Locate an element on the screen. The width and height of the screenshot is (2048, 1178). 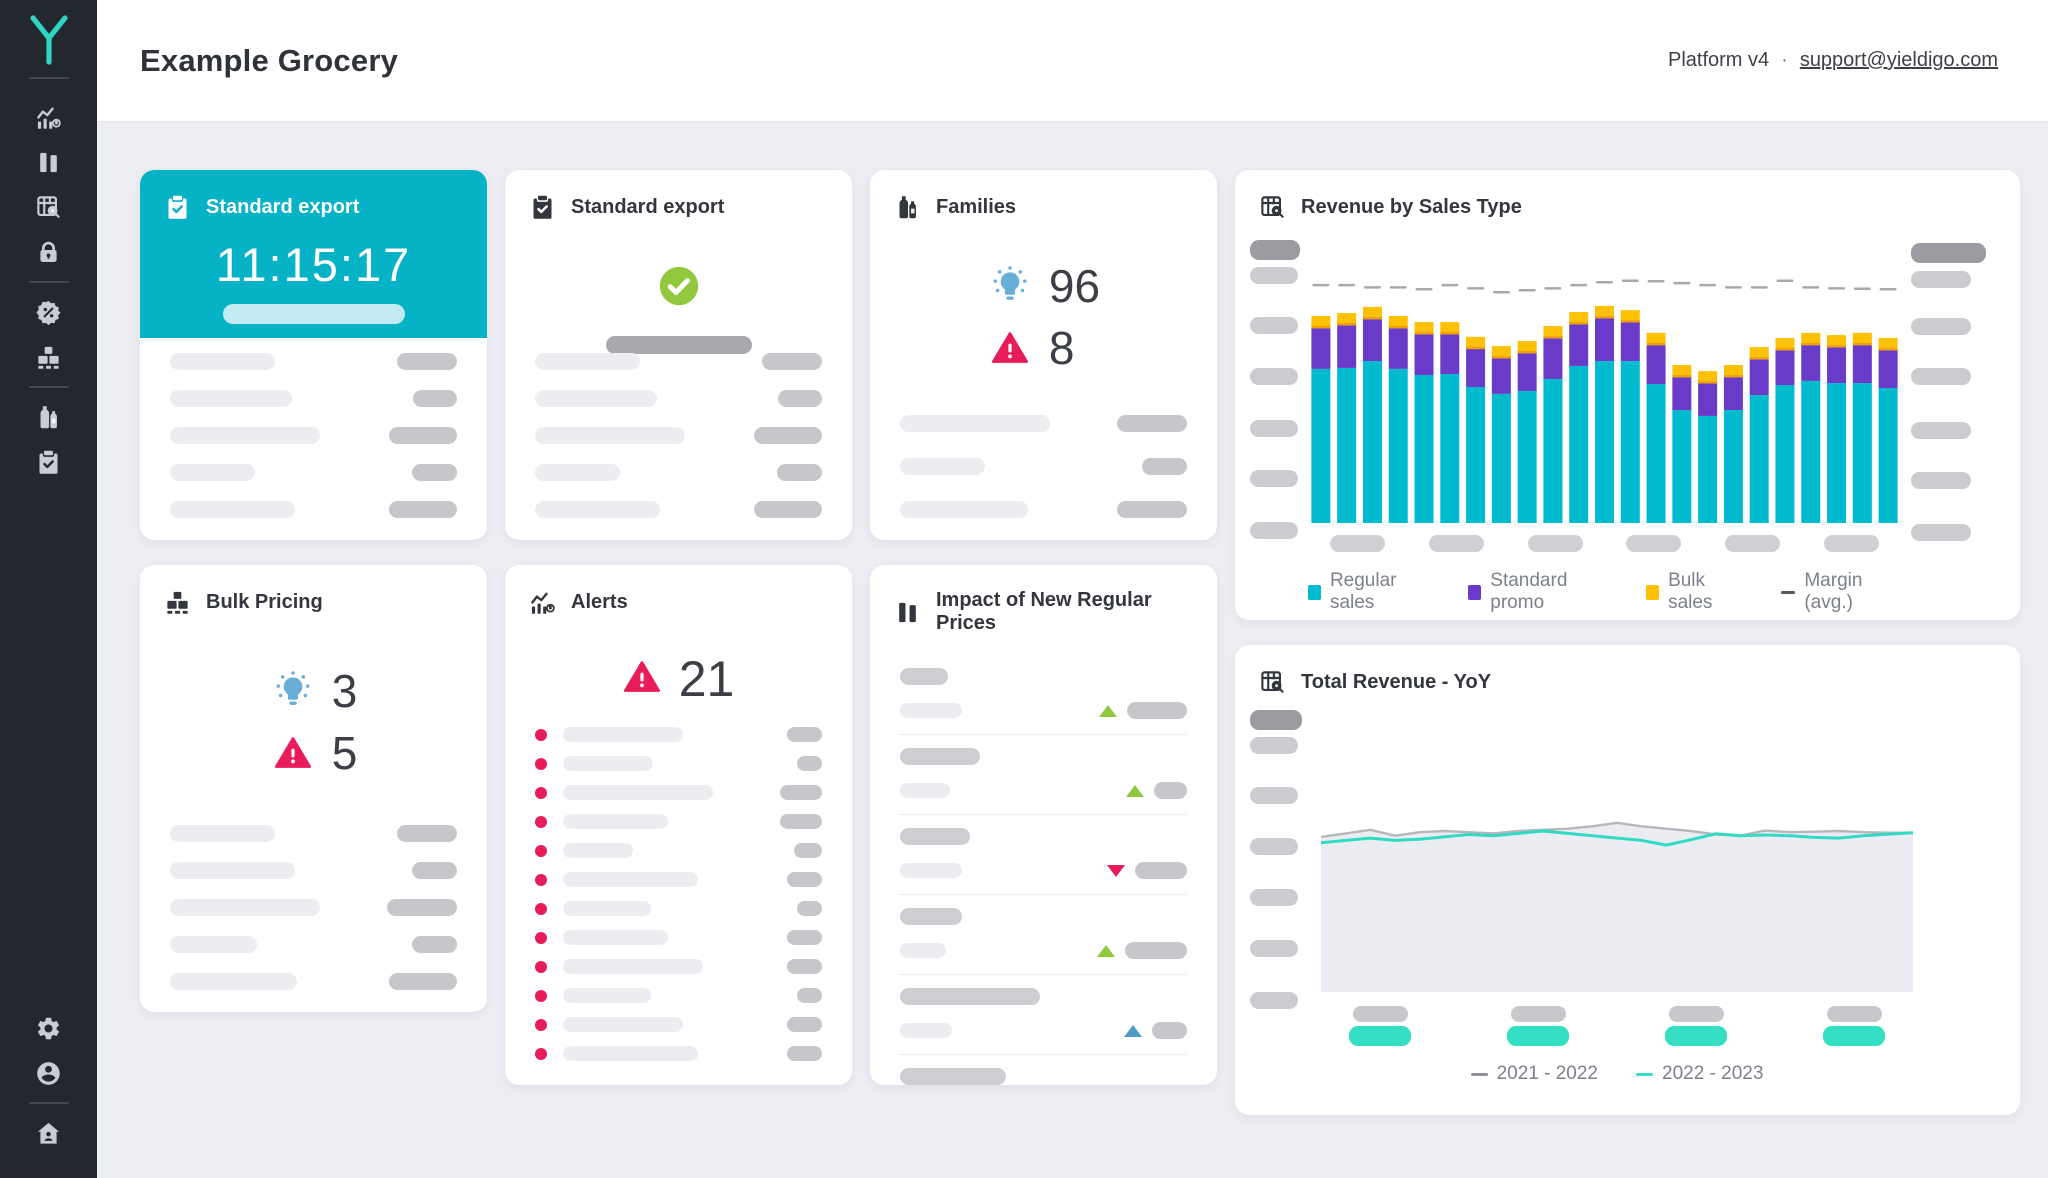
legend-item: 2022 - 2023 is located at coordinates (1699, 1074).